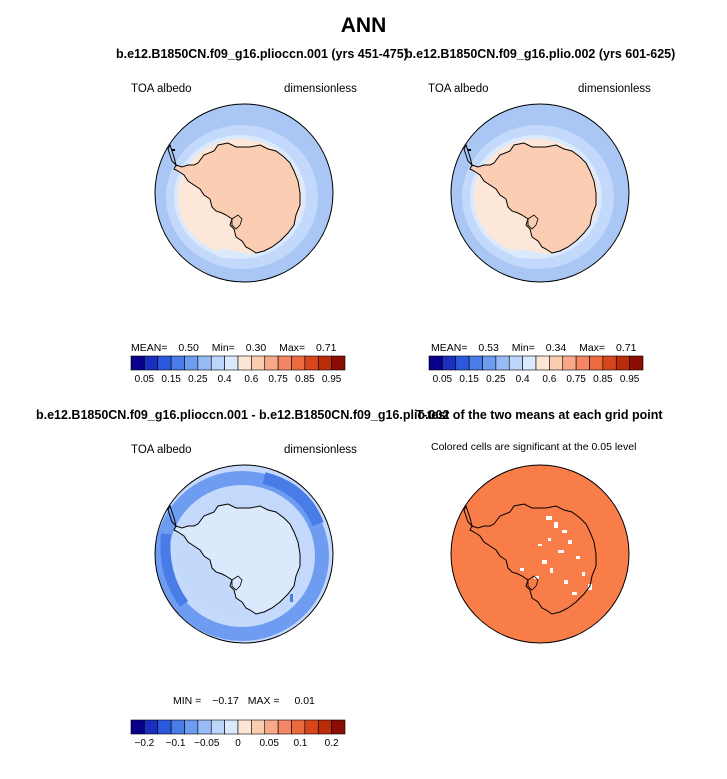 This screenshot has width=727, height=779. Describe the element at coordinates (304, 701) in the screenshot. I see `panel-3-max-value: 0.01` at that location.